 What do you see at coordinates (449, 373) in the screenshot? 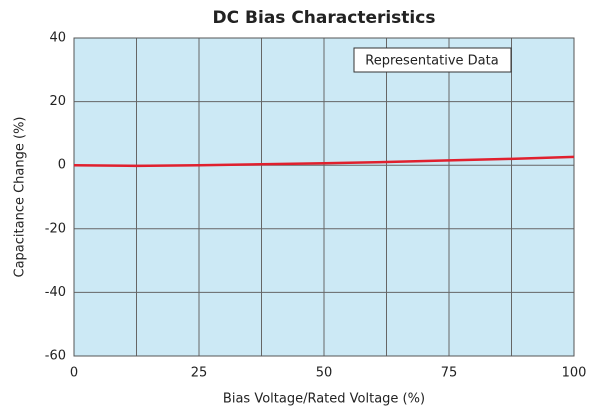
I see `x-tick-label: 75` at bounding box center [449, 373].